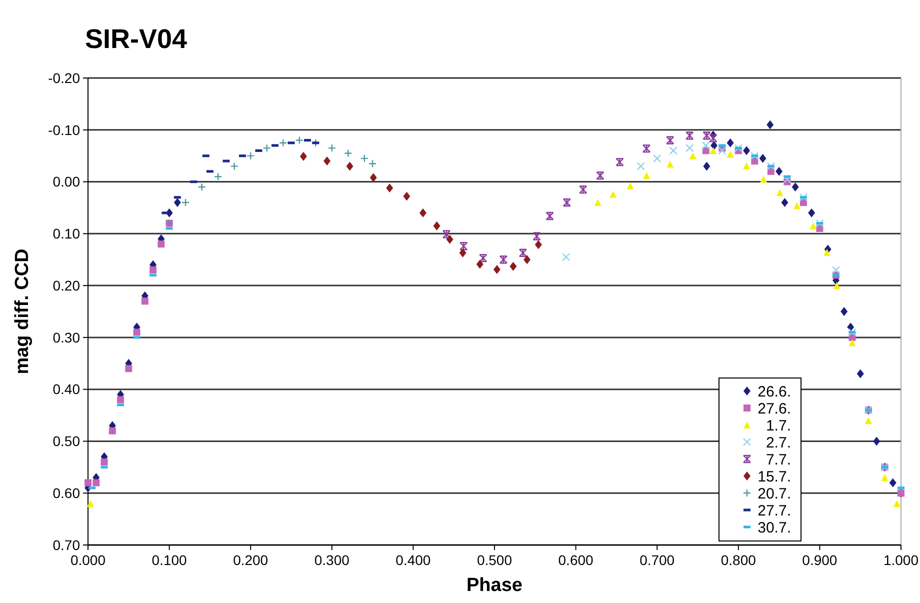  I want to click on legend-label: 1.7., so click(778, 425).